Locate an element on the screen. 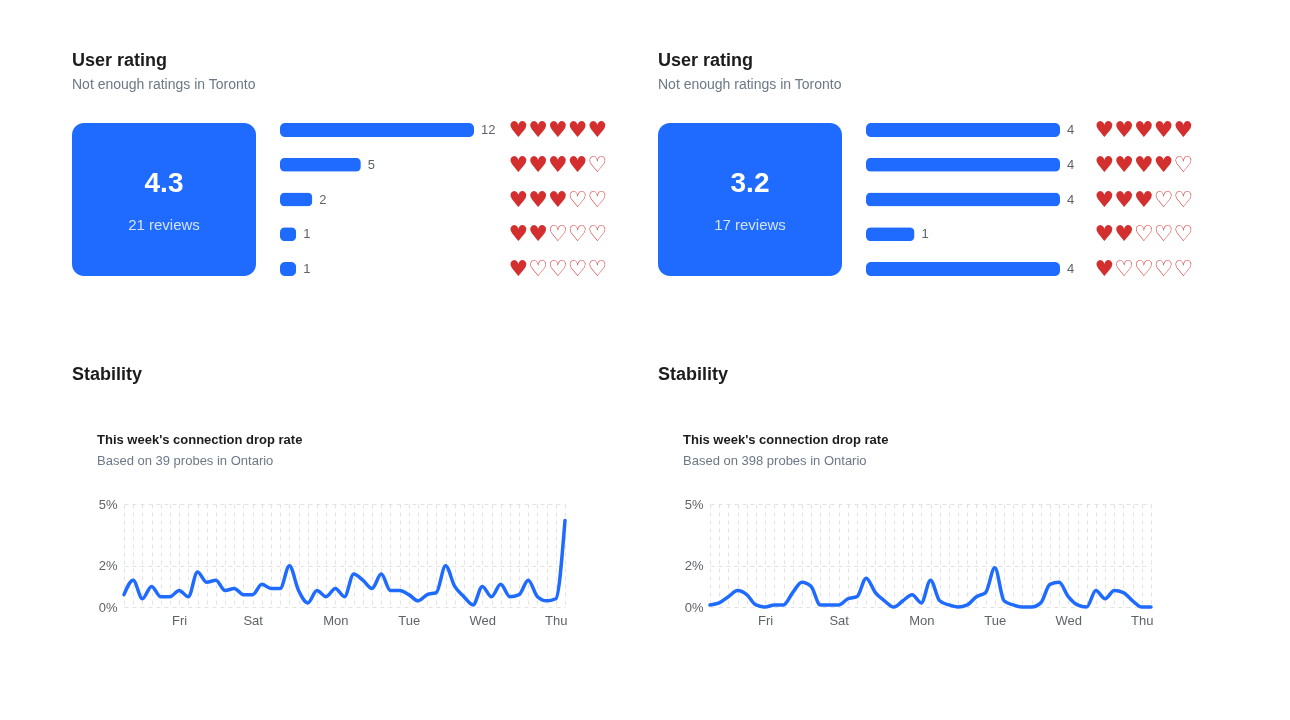  text: 3.2 is located at coordinates (750, 183).